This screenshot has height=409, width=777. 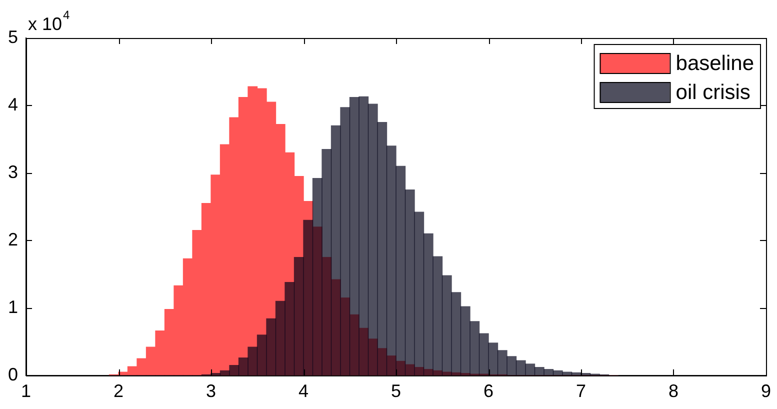 What do you see at coordinates (211, 391) in the screenshot?
I see `x-tick-label: 3` at bounding box center [211, 391].